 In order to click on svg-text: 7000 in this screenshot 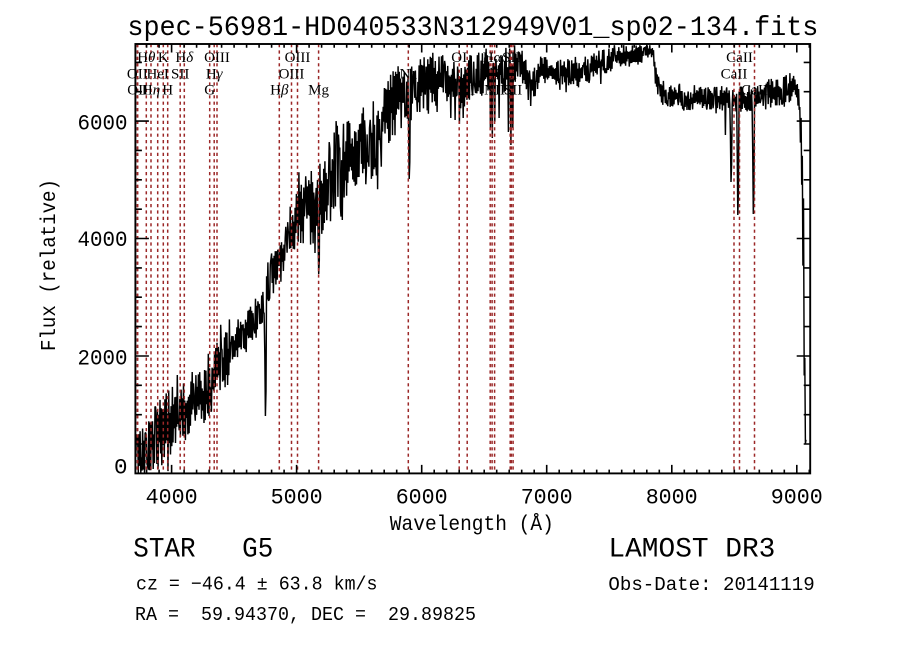, I will do `click(547, 498)`.